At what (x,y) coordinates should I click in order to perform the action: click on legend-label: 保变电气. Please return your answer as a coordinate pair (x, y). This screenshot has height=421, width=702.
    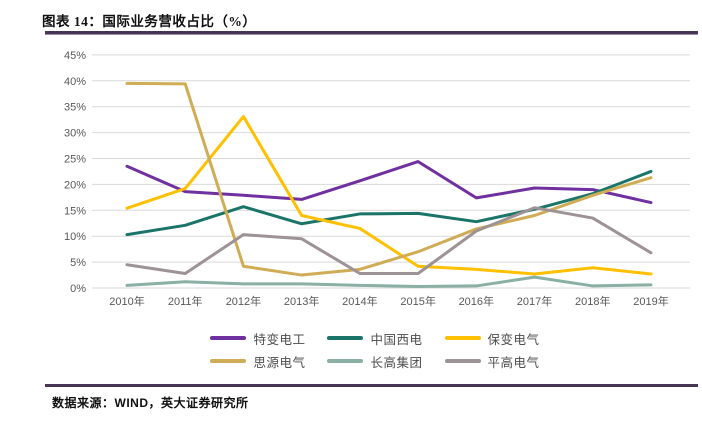
    Looking at the image, I should click on (513, 339).